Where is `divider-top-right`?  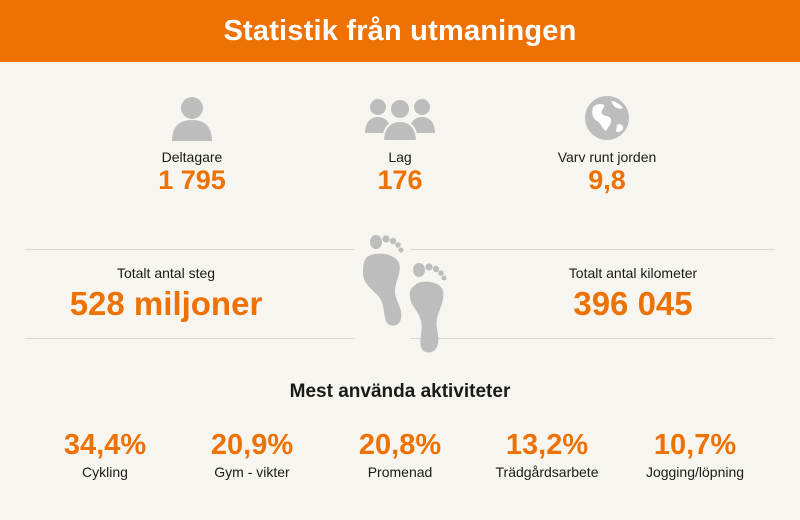 divider-top-right is located at coordinates (592, 249).